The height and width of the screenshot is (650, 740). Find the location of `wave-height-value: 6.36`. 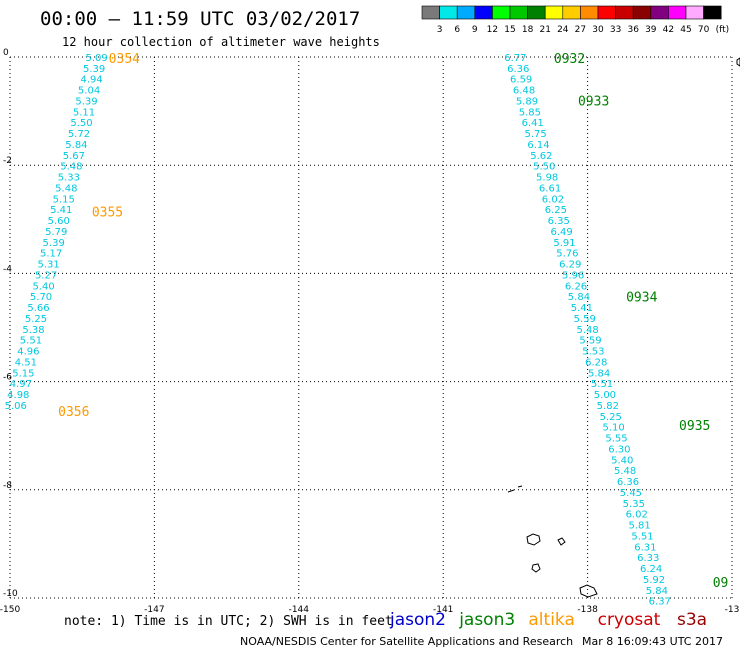

wave-height-value: 6.36 is located at coordinates (518, 69).